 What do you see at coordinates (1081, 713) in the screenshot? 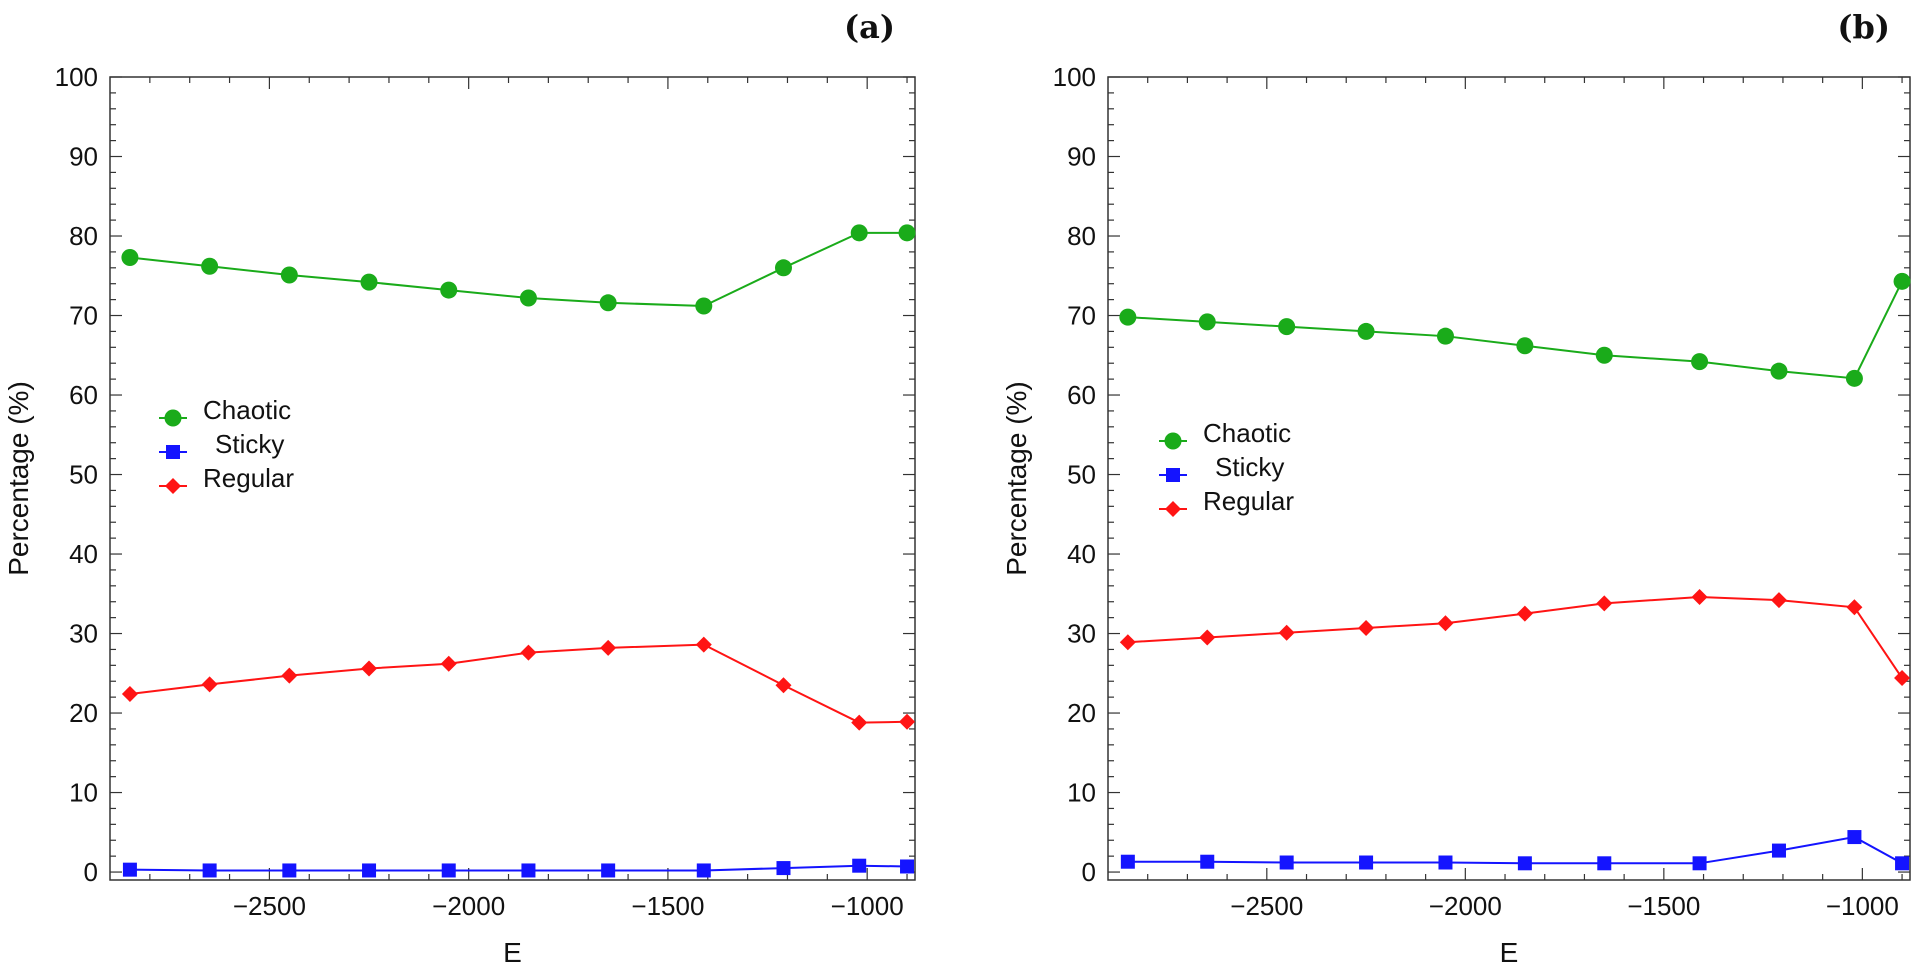
I see `y-tick-label: 20` at bounding box center [1081, 713].